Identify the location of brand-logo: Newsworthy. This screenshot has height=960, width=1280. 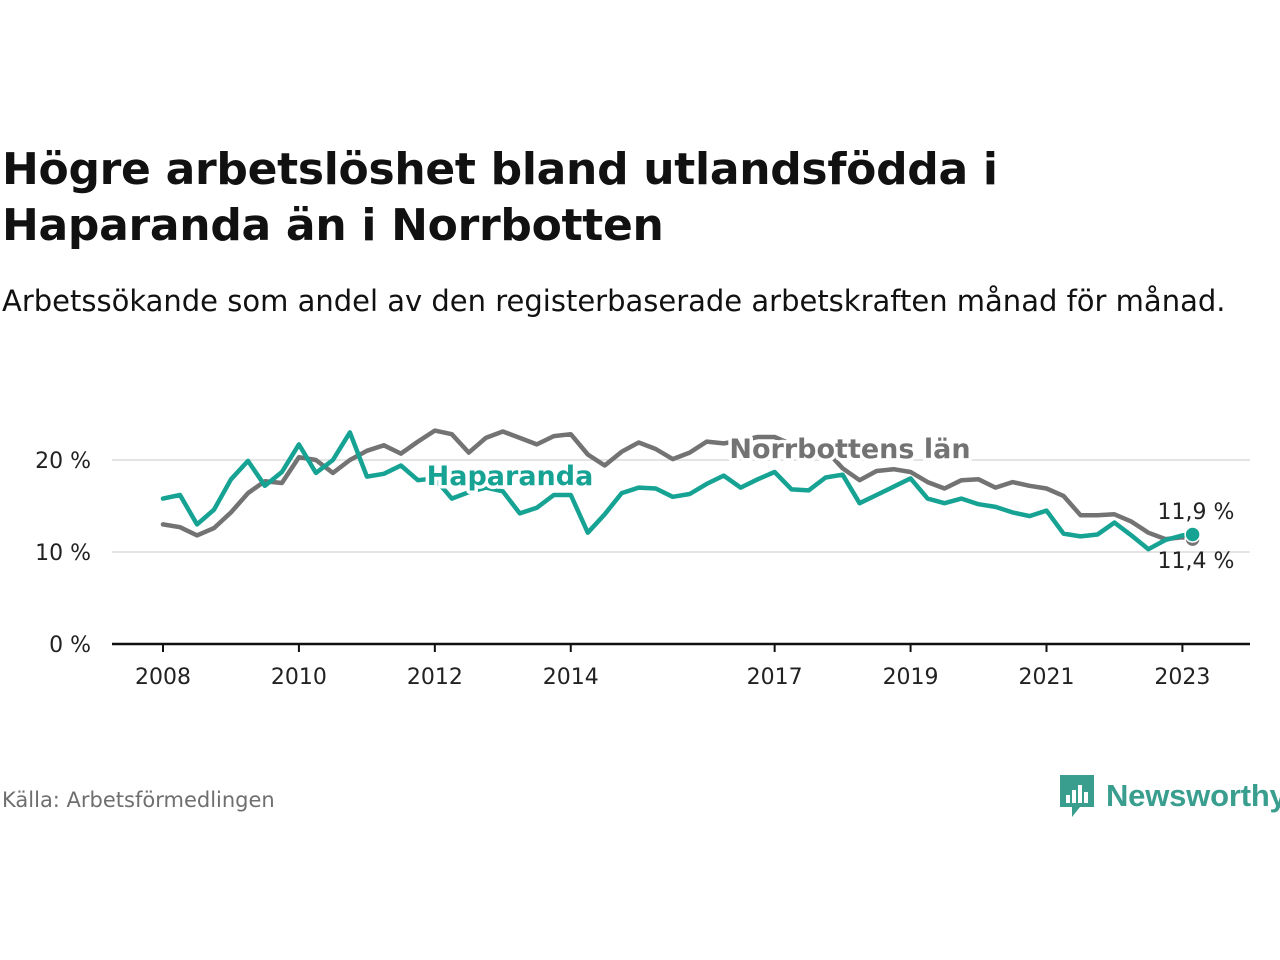
(1169, 796).